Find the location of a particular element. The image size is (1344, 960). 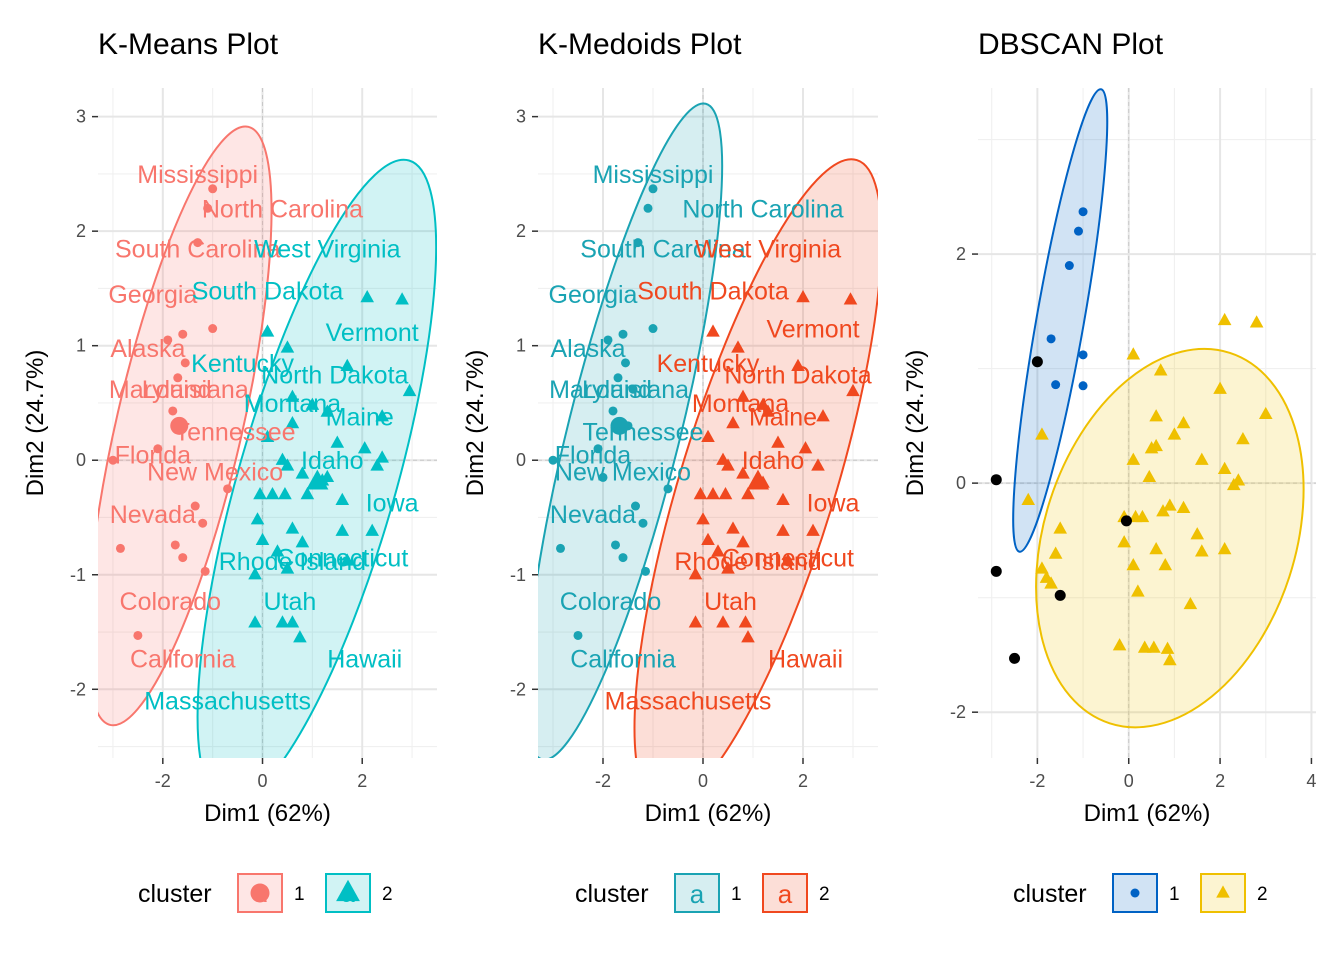

x-tick-label: -2 is located at coordinates (163, 781).